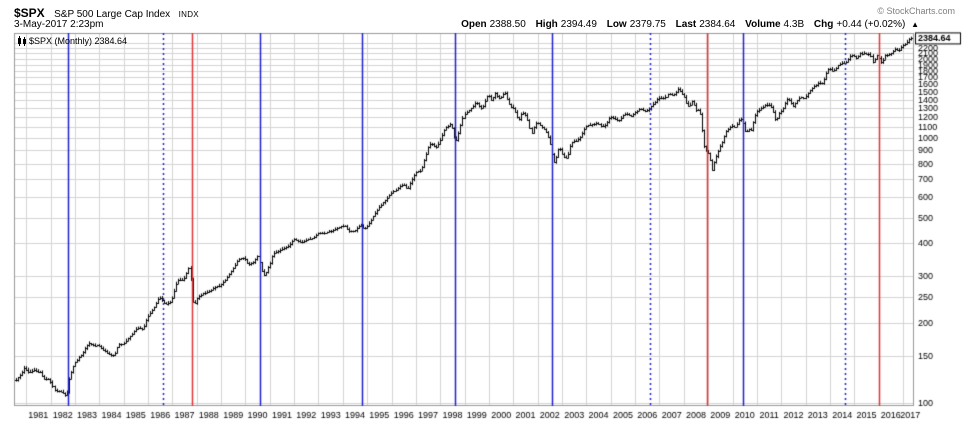  Describe the element at coordinates (59, 24) in the screenshot. I see `chart-timestamp: 3-May-2017 2:23pm` at that location.